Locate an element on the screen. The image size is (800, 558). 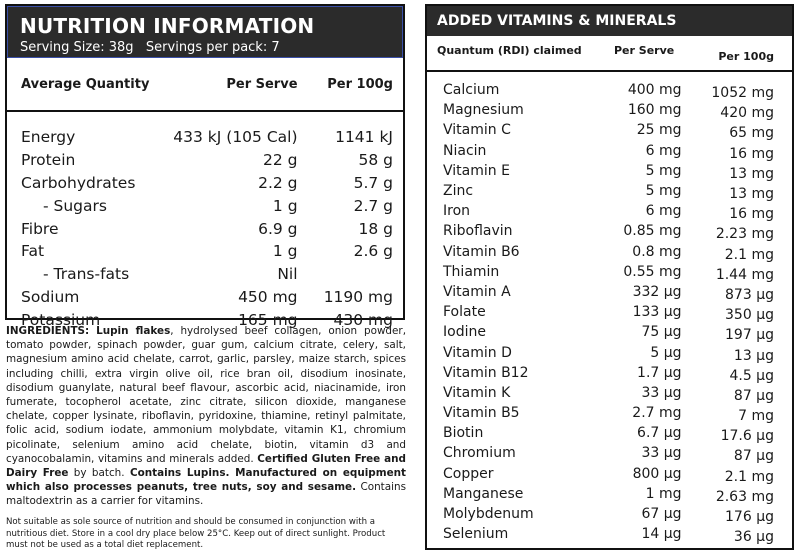
nutrition-row: - Sugars 1 g 2.7 g is located at coordinates (207, 205).